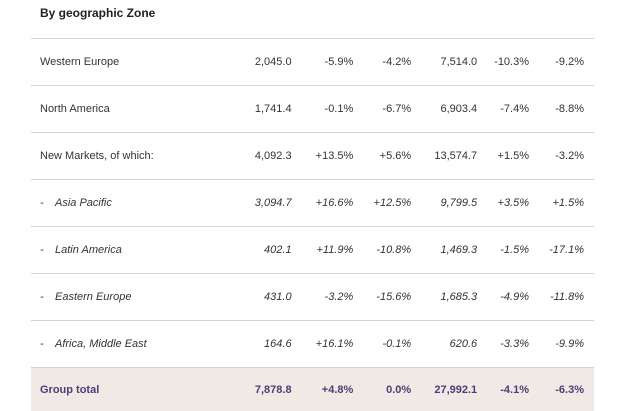  What do you see at coordinates (88, 250) in the screenshot?
I see `zone-name: Latin America` at bounding box center [88, 250].